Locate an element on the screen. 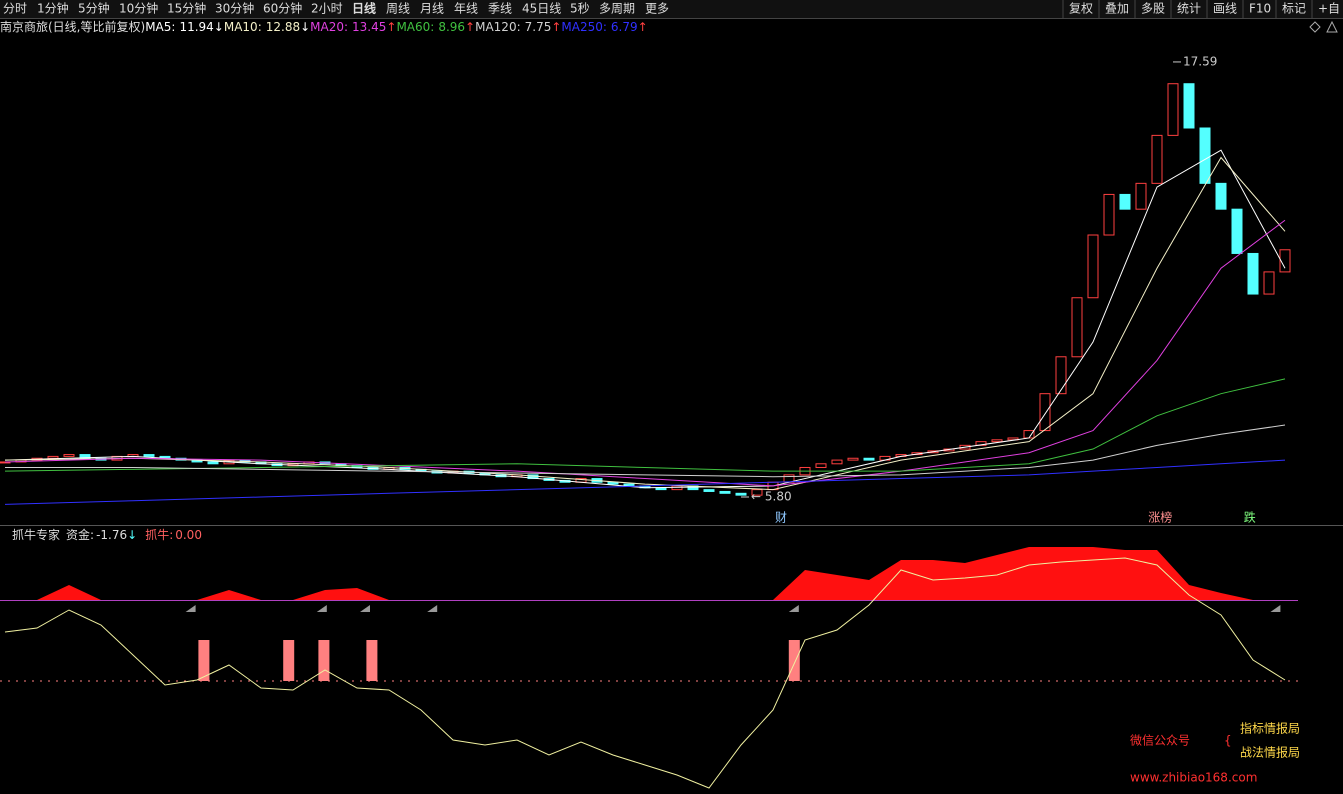 This screenshot has height=794, width=1343. legend-value: 7.75 is located at coordinates (538, 27).